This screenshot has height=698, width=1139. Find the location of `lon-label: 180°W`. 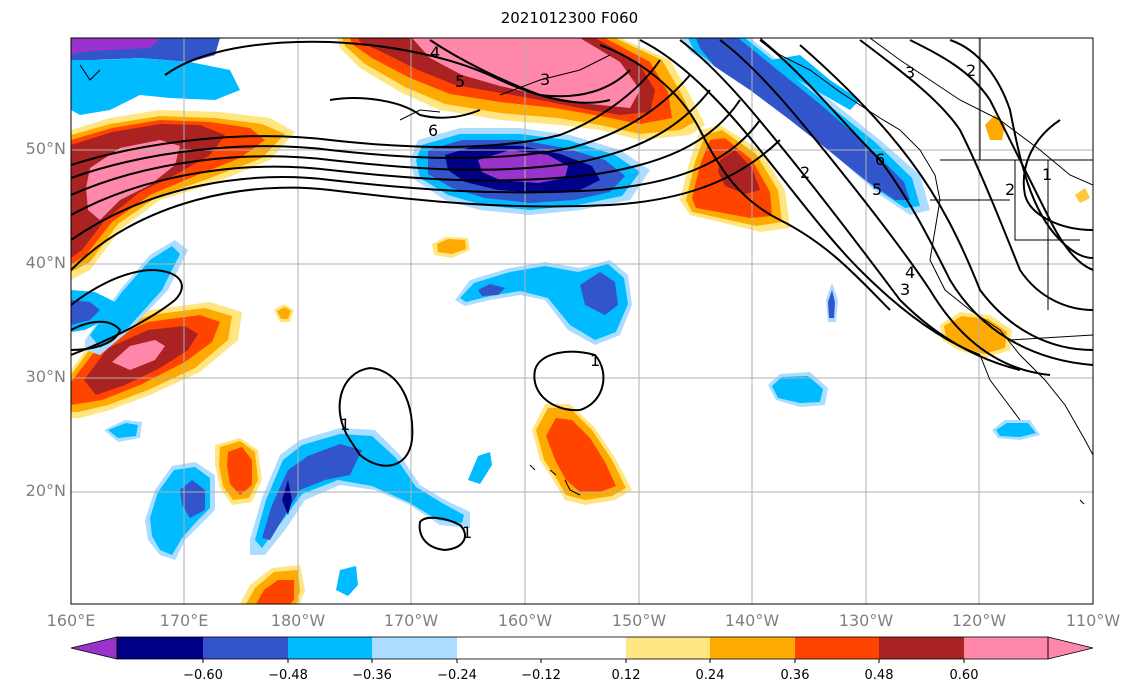

lon-label: 180°W is located at coordinates (298, 620).